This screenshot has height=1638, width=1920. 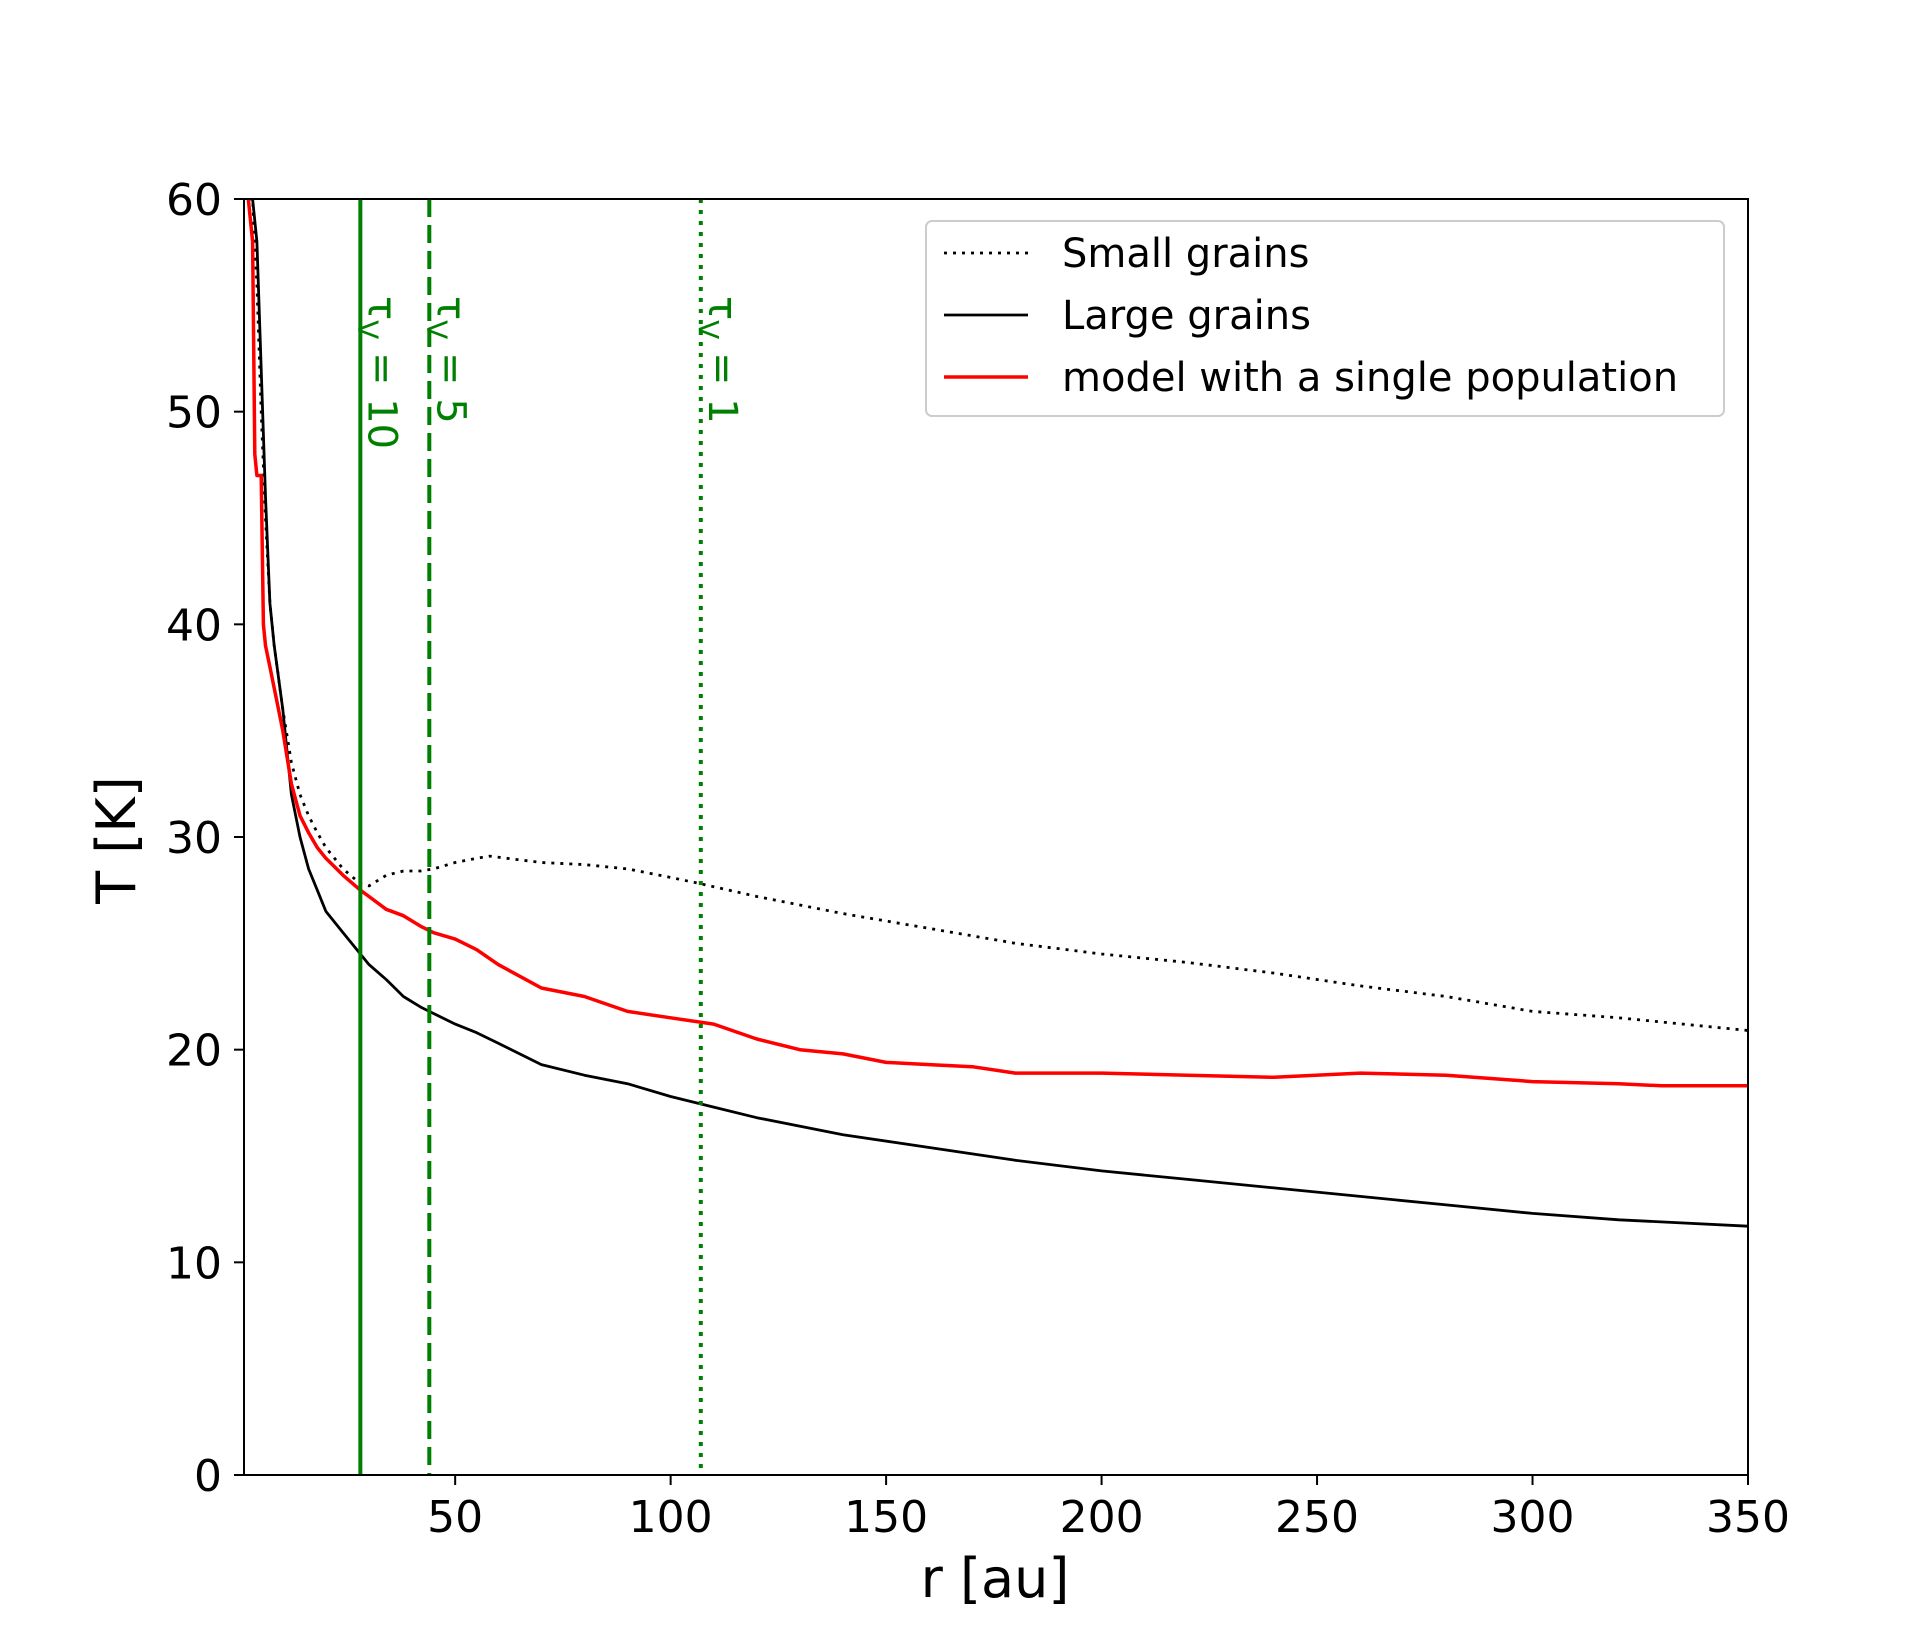 I want to click on x-tick-label: 100, so click(x=671, y=1517).